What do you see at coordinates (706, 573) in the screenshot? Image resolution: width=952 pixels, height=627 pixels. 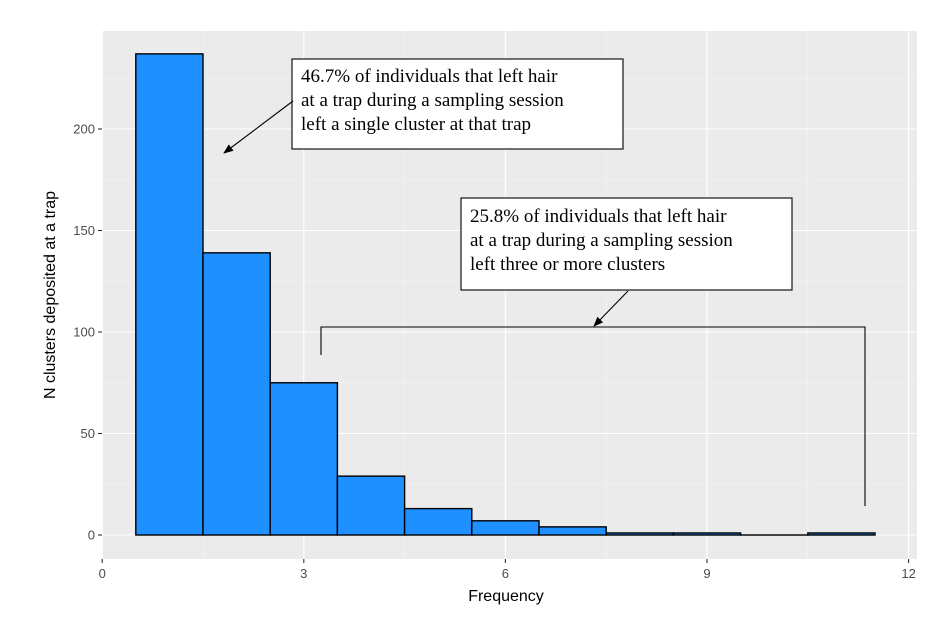 I see `x-tick-label: 9` at bounding box center [706, 573].